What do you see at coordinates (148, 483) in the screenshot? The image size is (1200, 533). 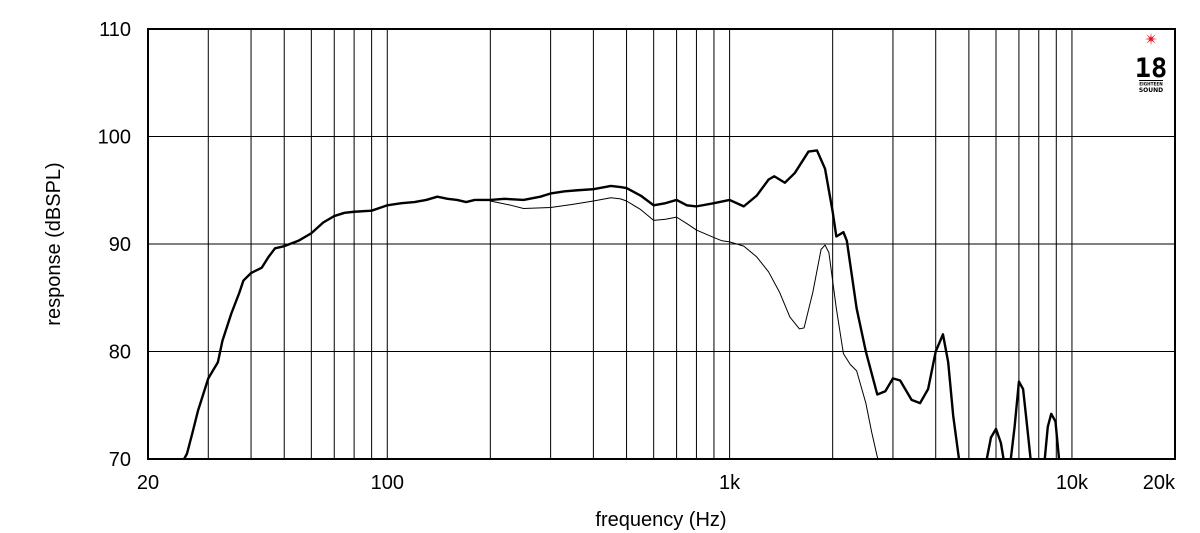 I see `x-tick-label: 20` at bounding box center [148, 483].